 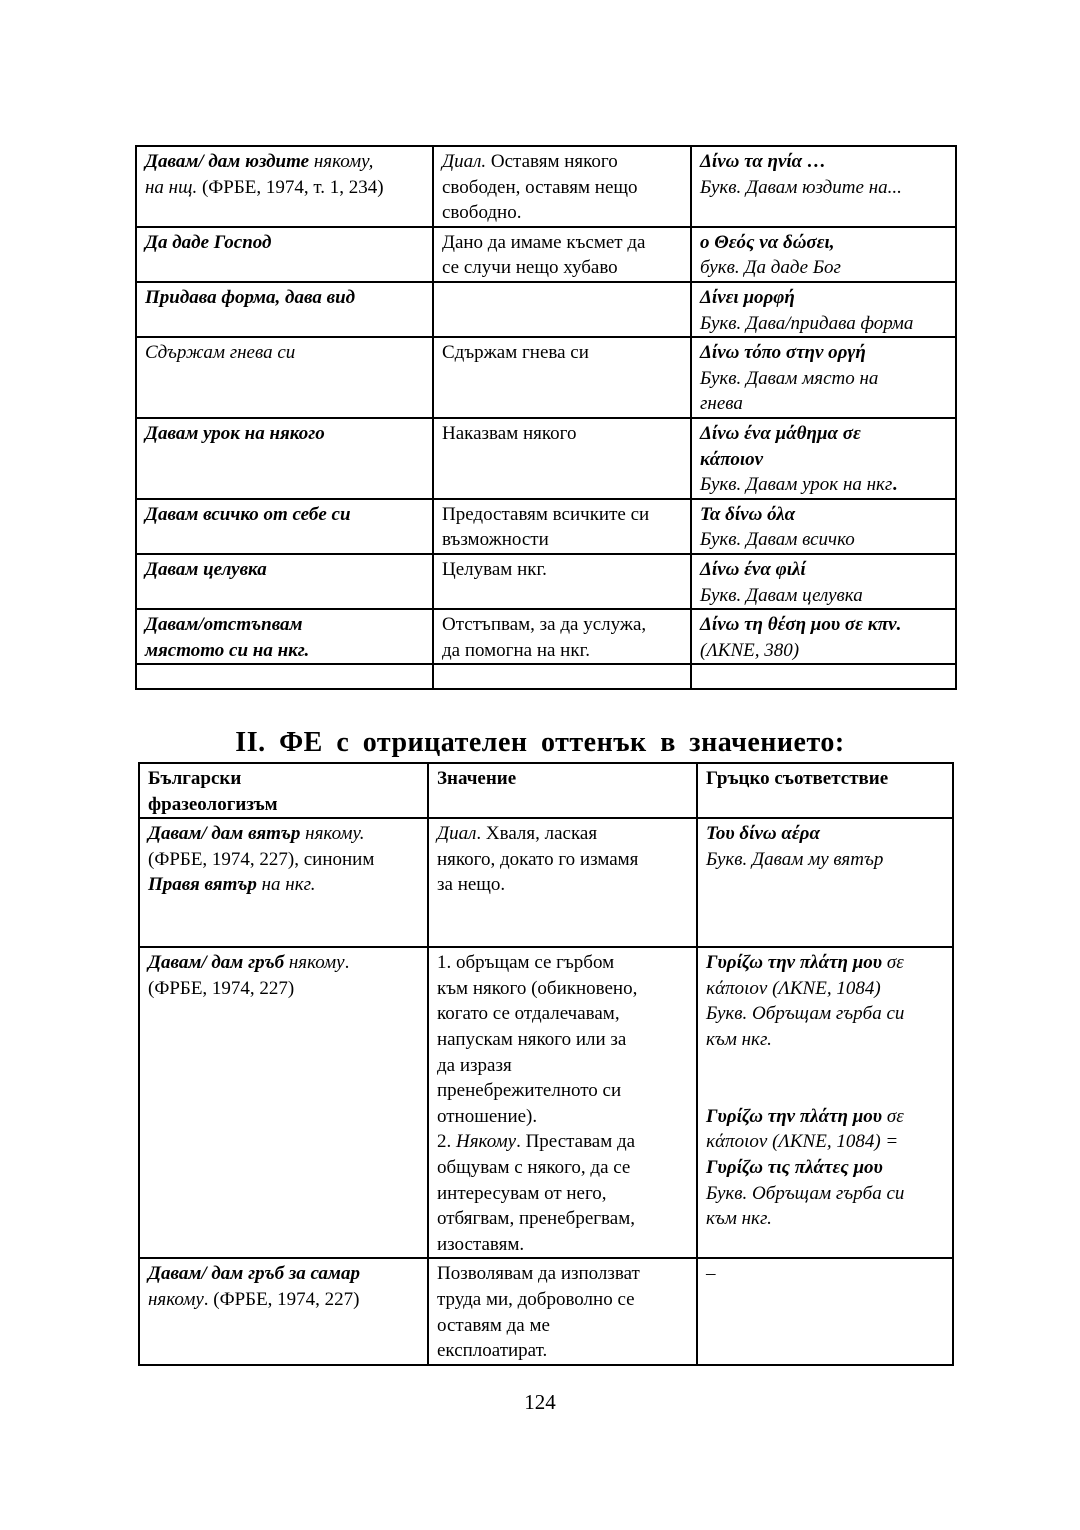 I want to click on text-run: Γυρίζω την πλάτη μου, so click(x=794, y=1116).